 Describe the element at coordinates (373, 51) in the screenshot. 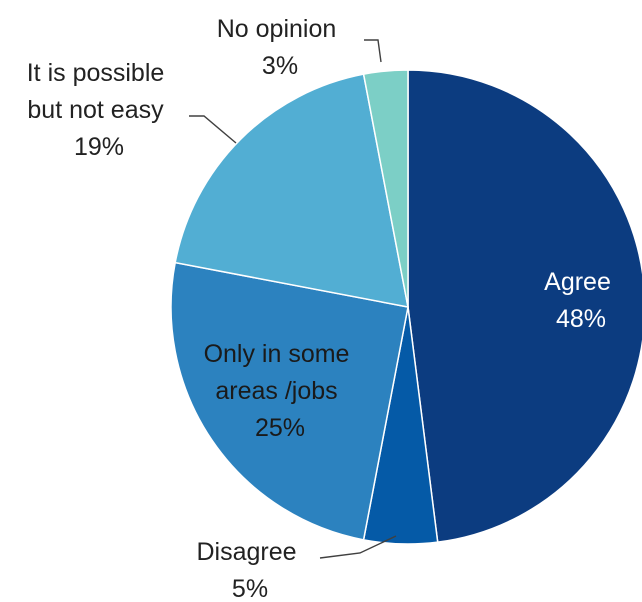

I see `leader-no-opinion` at that location.